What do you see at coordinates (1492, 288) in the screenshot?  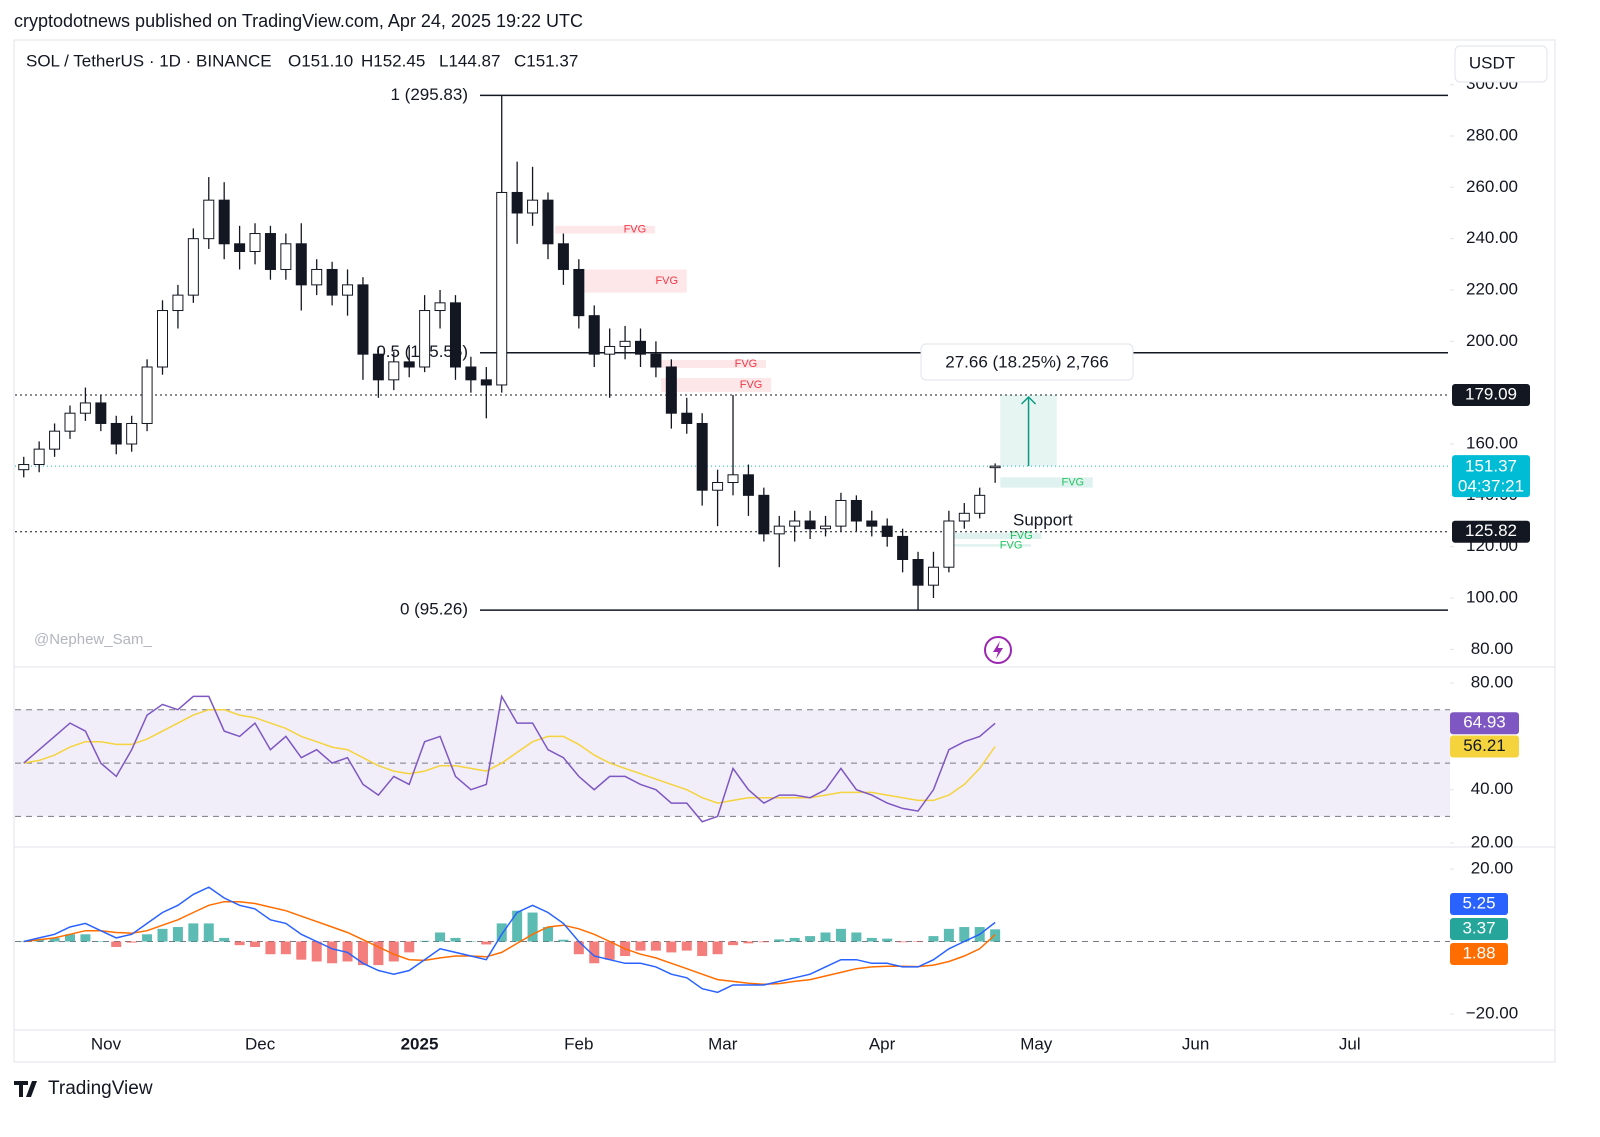 I see `y-tick-label: 220.00` at bounding box center [1492, 288].